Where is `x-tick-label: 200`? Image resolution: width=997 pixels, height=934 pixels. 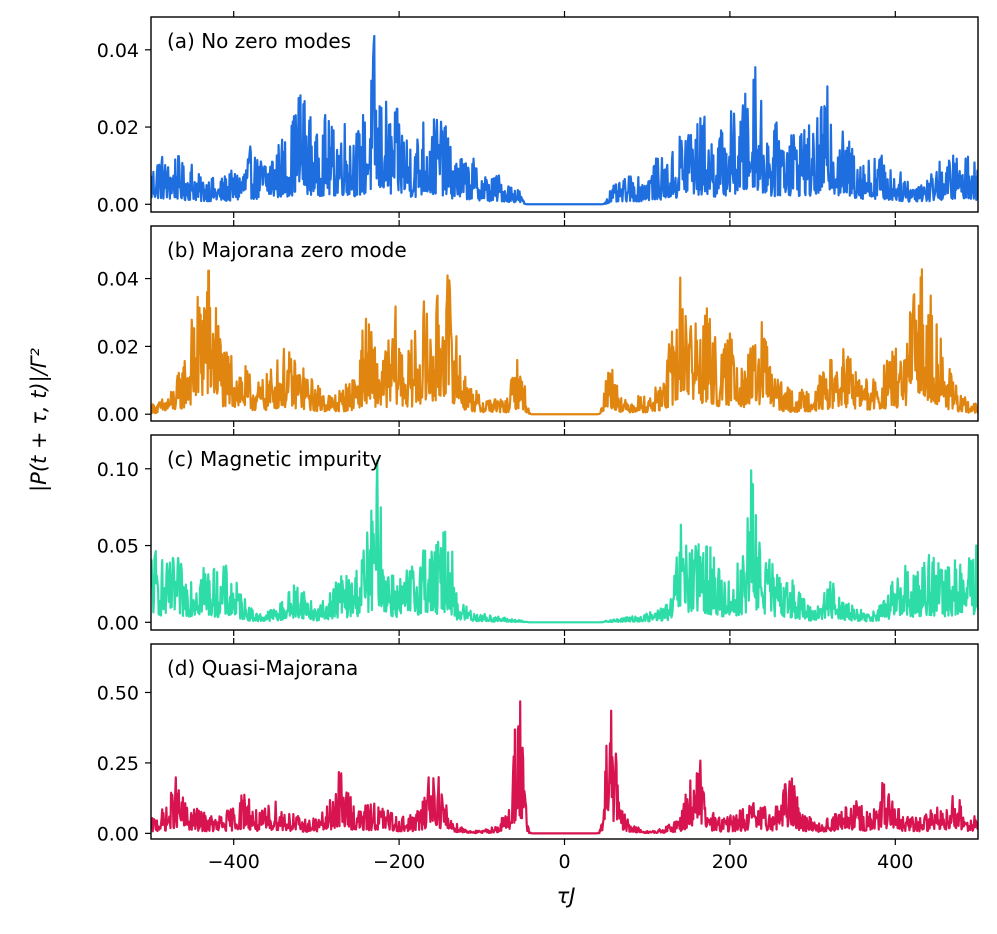 x-tick-label: 200 is located at coordinates (730, 862).